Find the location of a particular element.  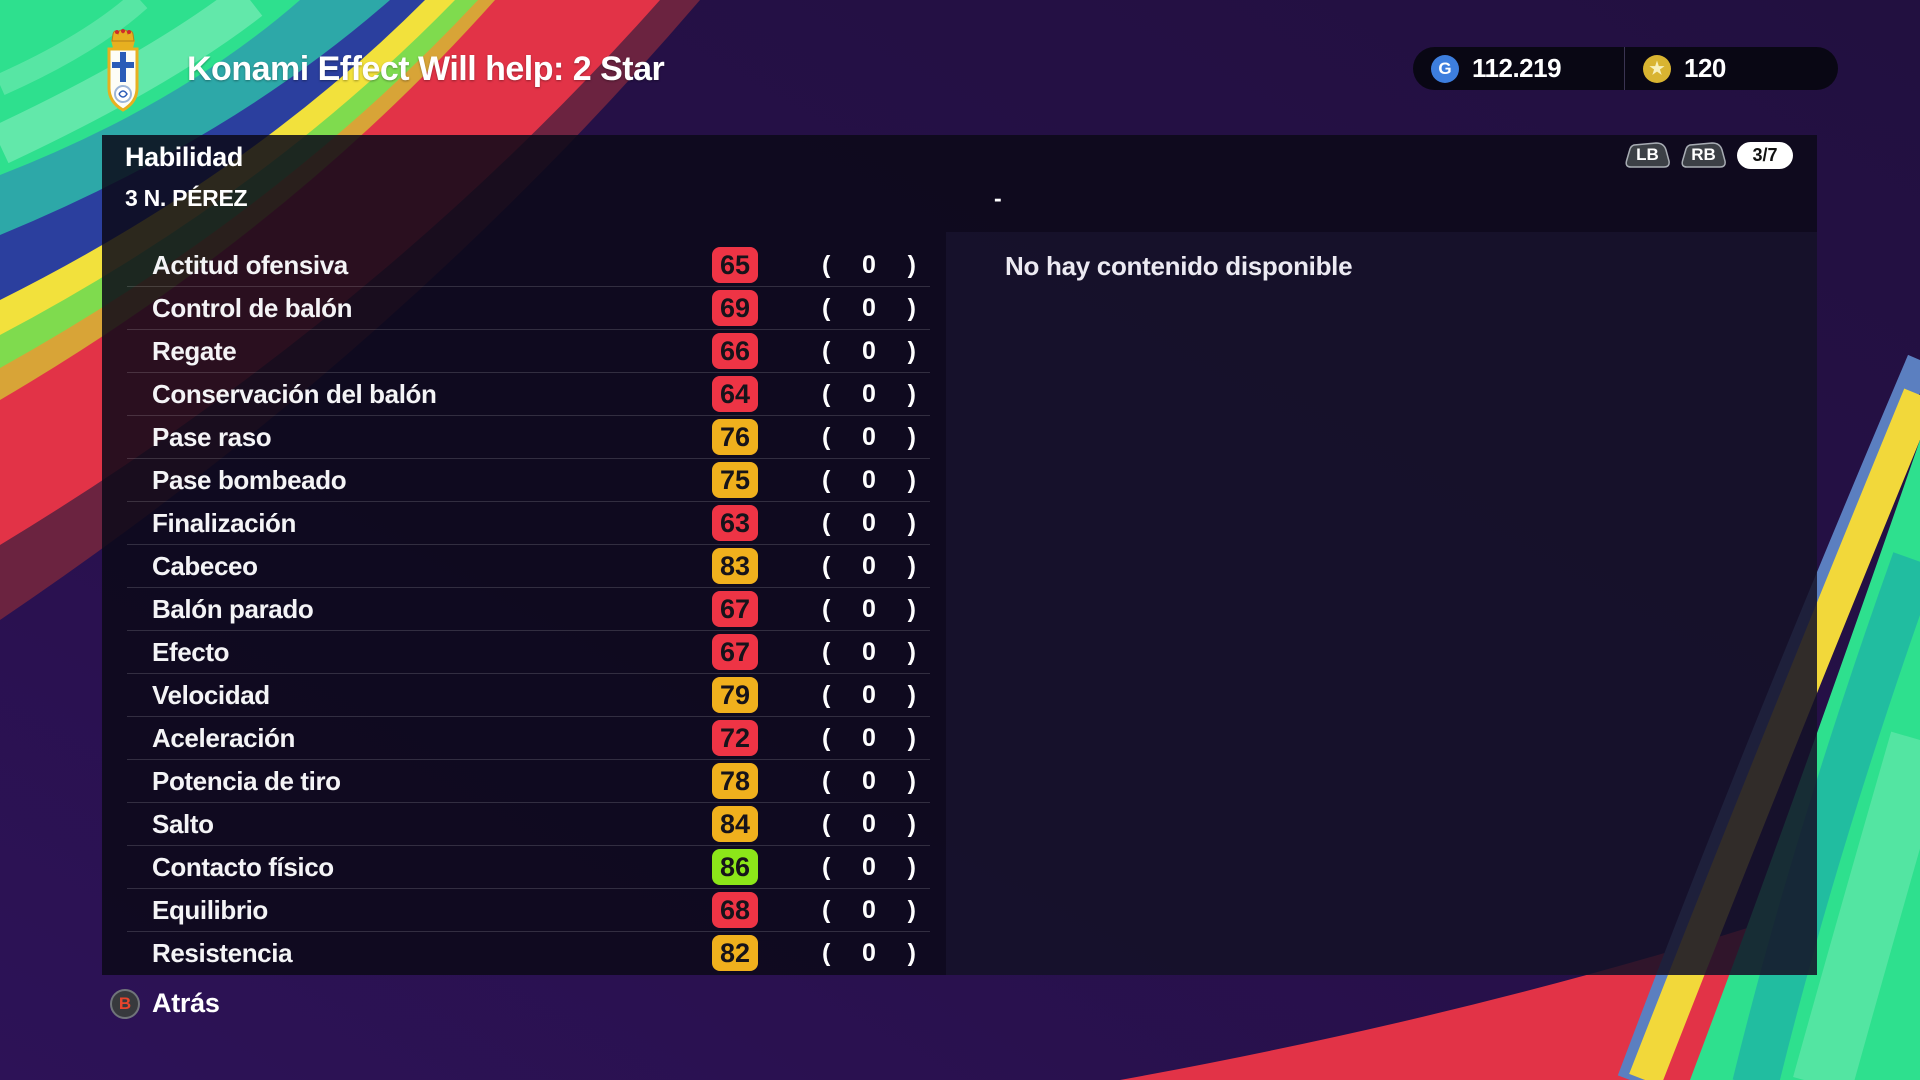

page-nav: LB RB 3/7 is located at coordinates (1709, 155).